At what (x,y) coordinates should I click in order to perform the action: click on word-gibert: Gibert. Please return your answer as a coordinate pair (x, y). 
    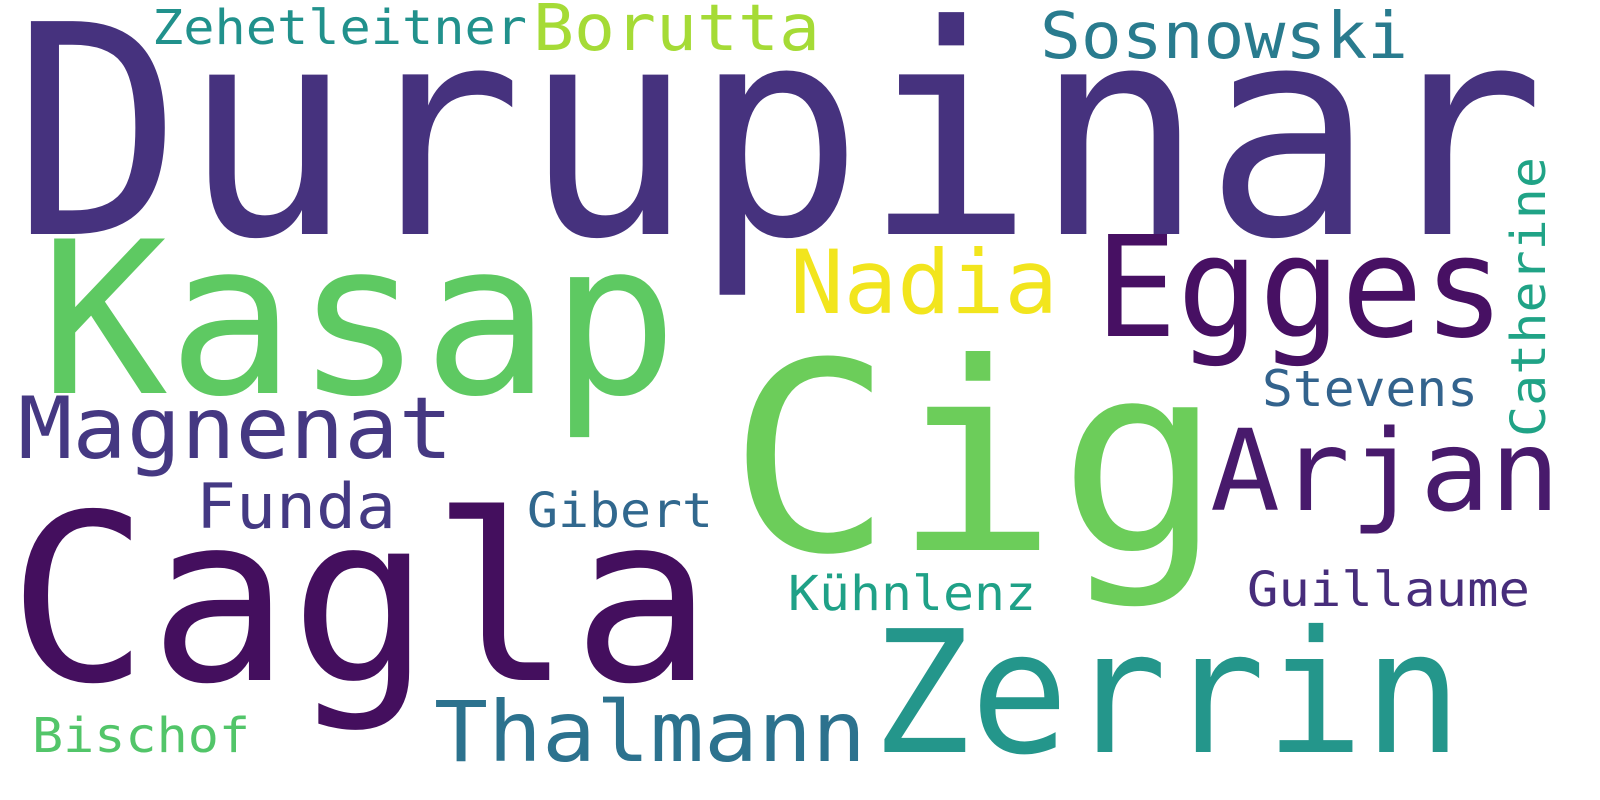
    Looking at the image, I should click on (620, 511).